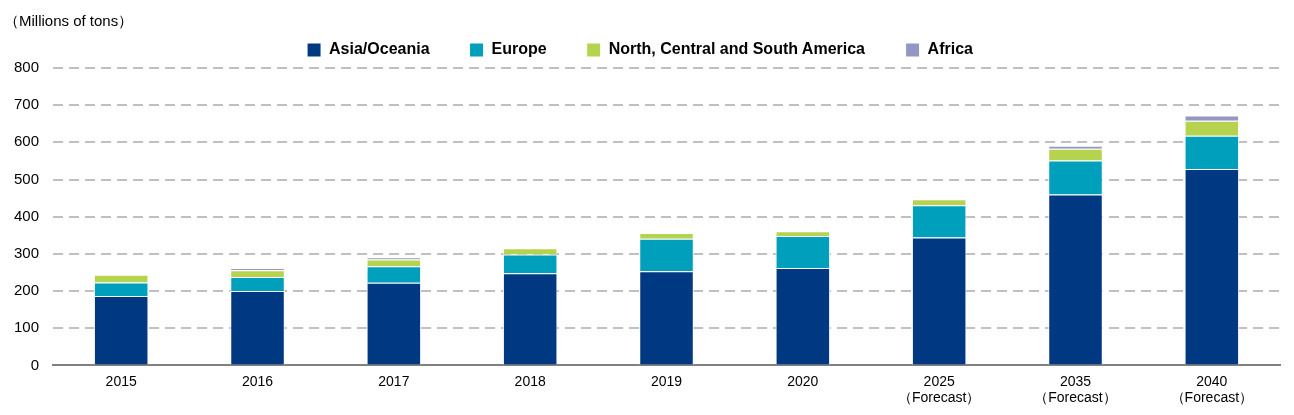  Describe the element at coordinates (27, 253) in the screenshot. I see `y-tick-label: 300` at that location.